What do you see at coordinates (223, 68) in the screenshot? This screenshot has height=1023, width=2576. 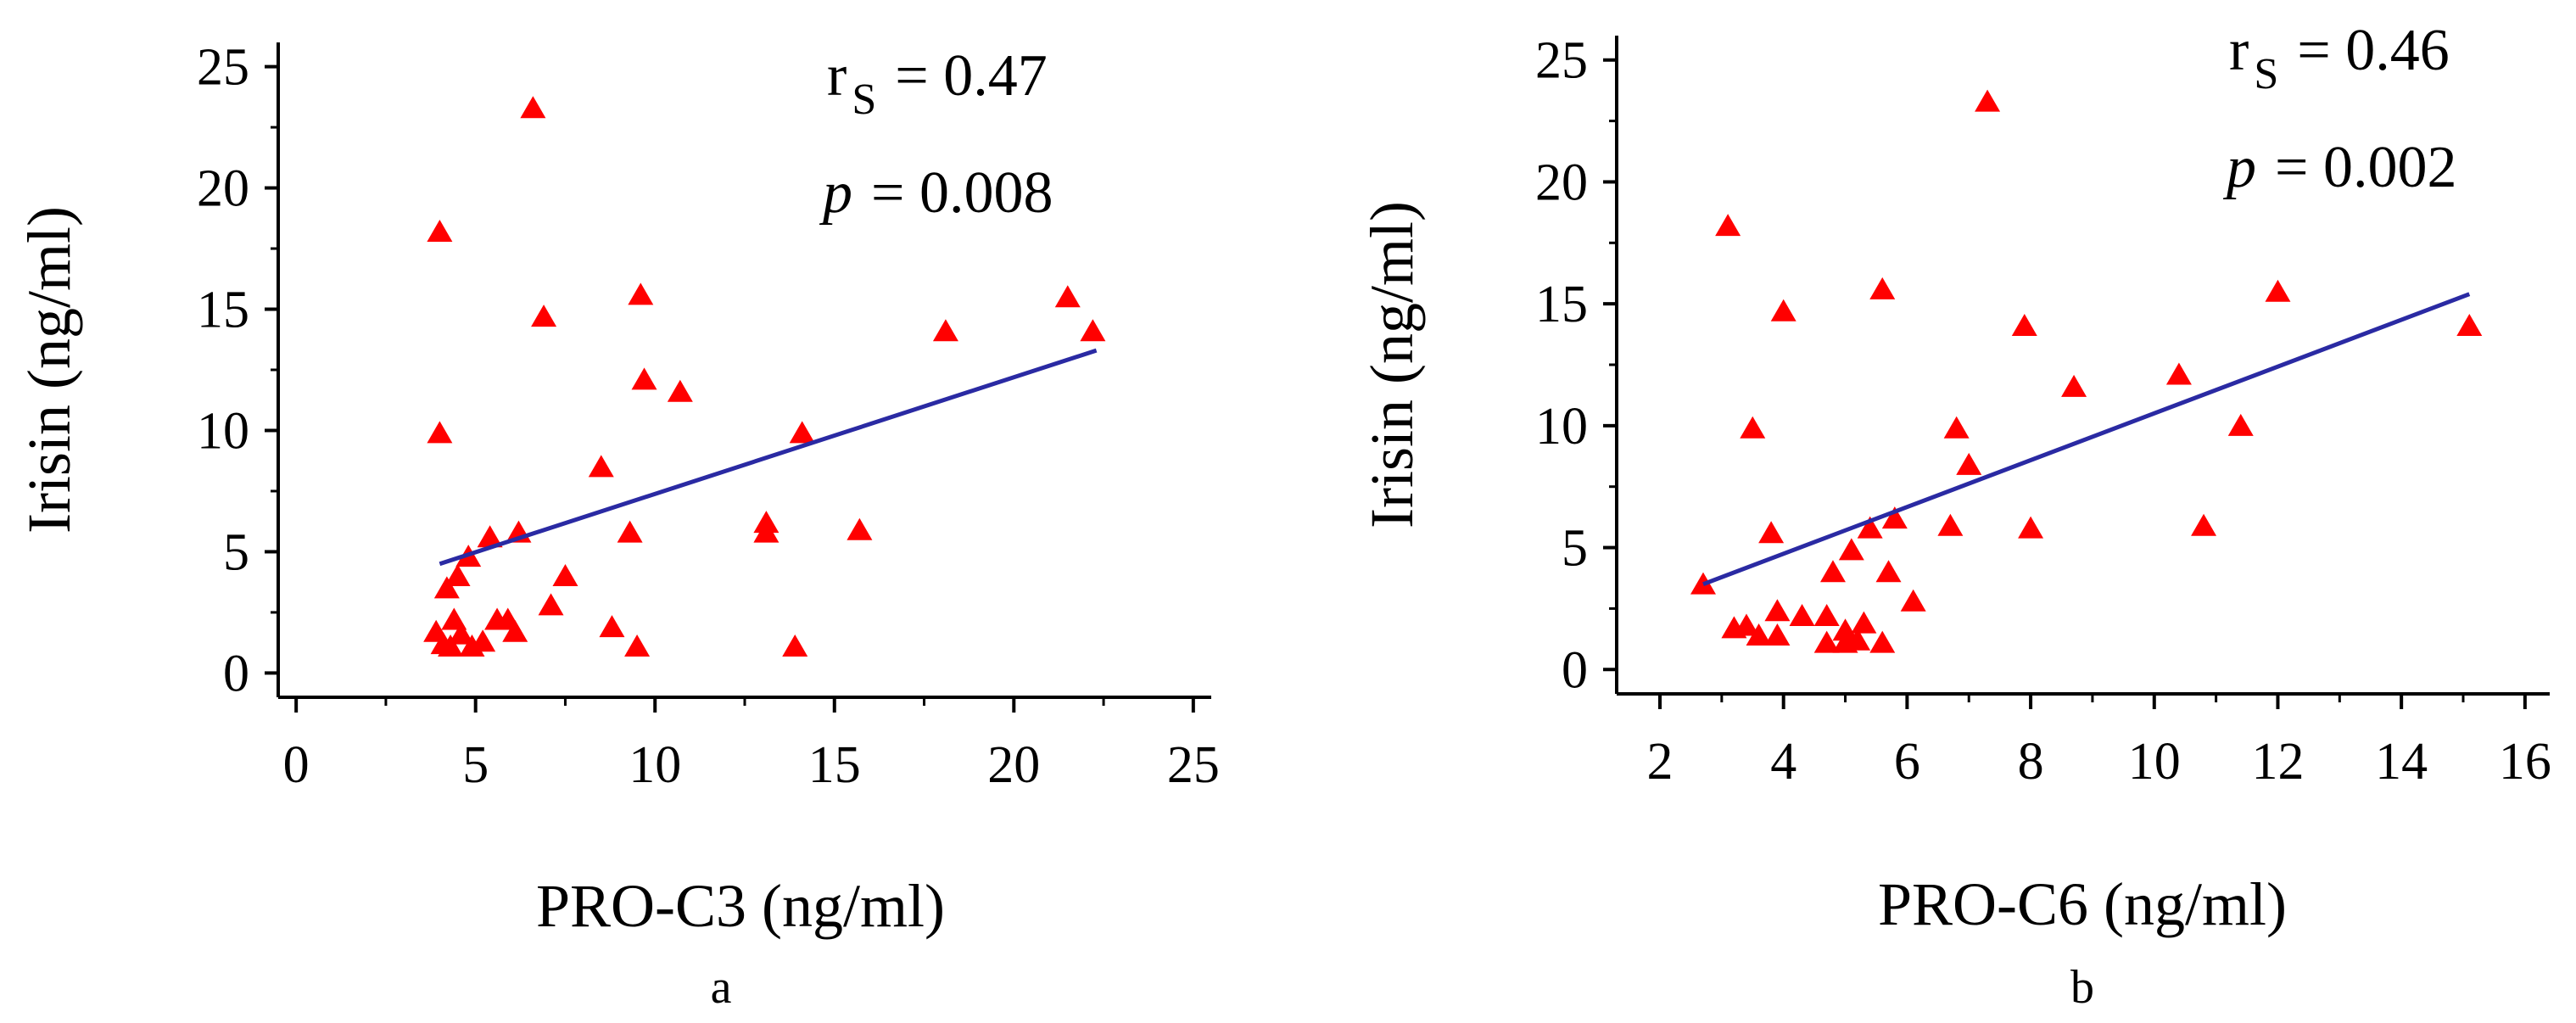 I see `y-tick-label: 25` at bounding box center [223, 68].